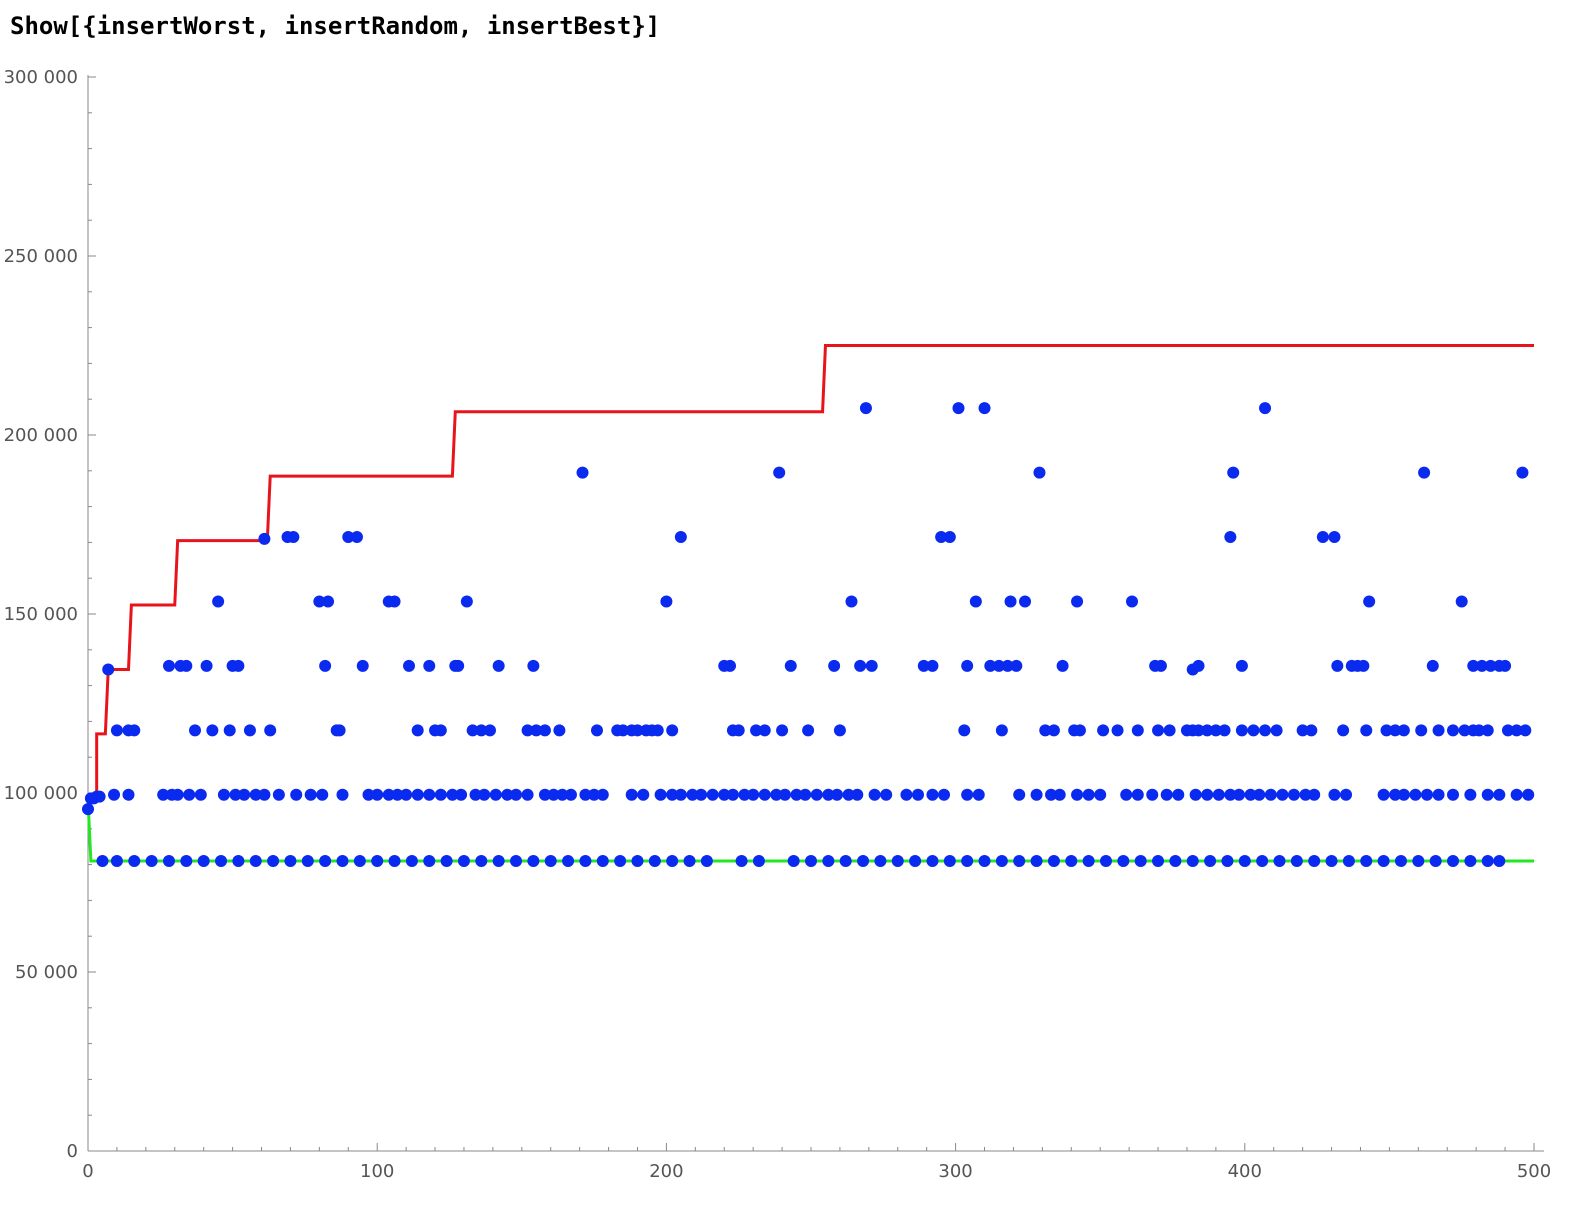 The height and width of the screenshot is (1218, 1594). What do you see at coordinates (666, 1171) in the screenshot?
I see `x-tick-label: 200` at bounding box center [666, 1171].